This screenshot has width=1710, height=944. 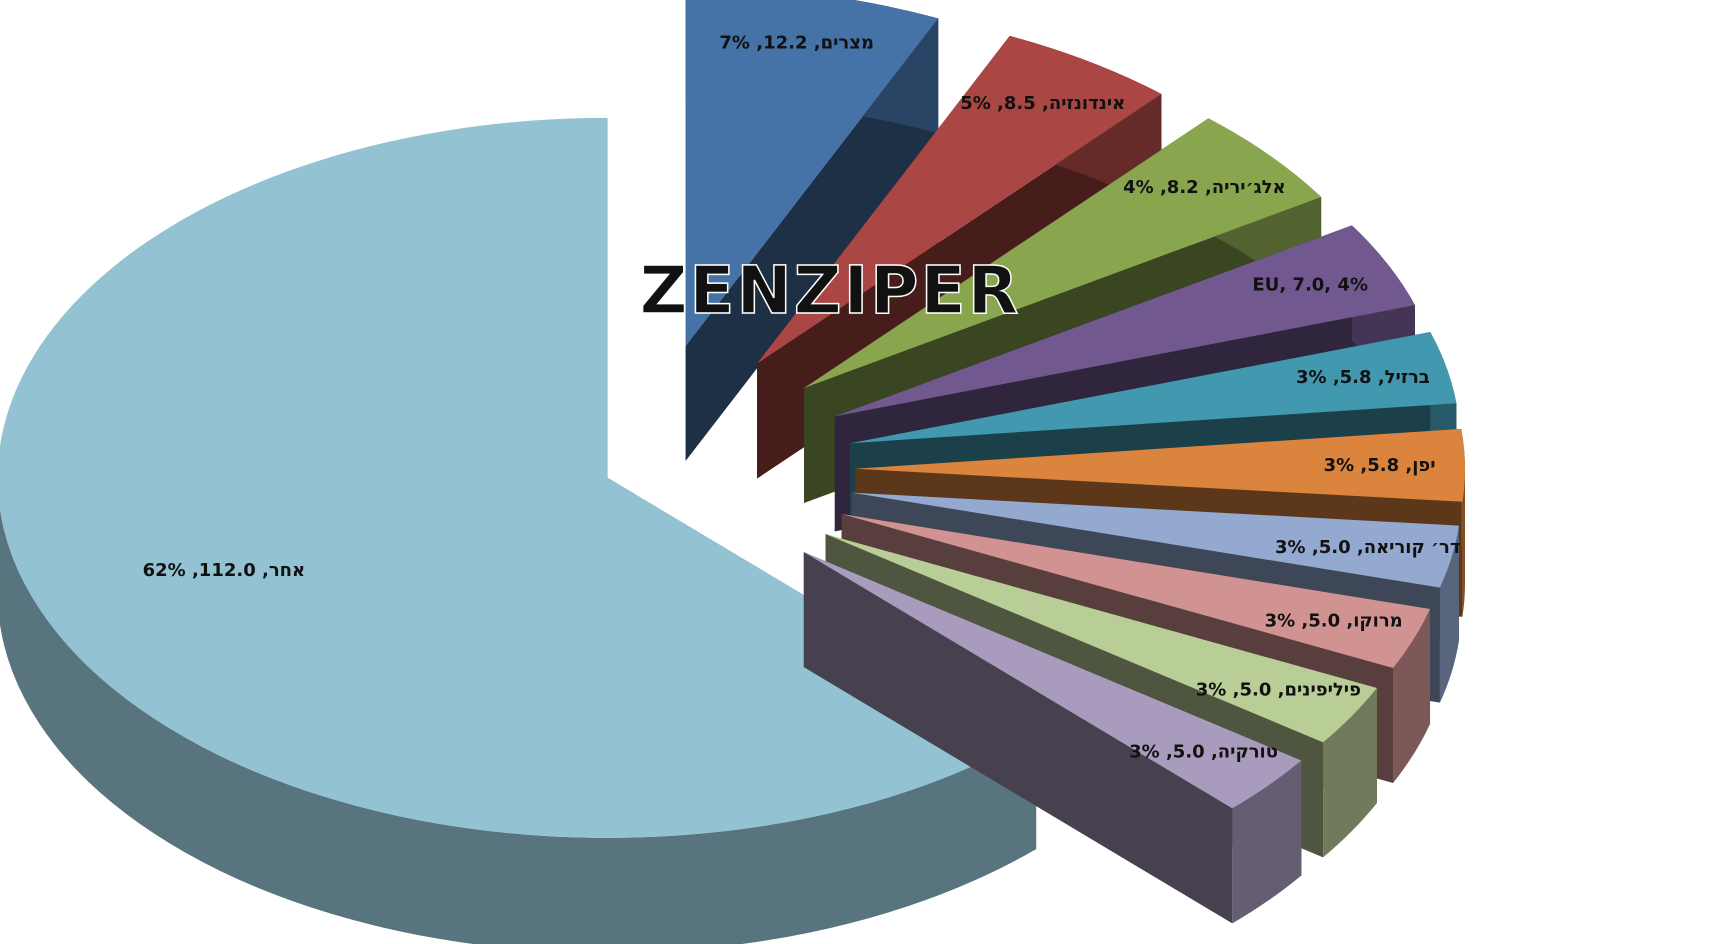 What do you see at coordinates (1334, 620) in the screenshot?
I see `data-label: מרוקו, 5.0, 3%` at bounding box center [1334, 620].